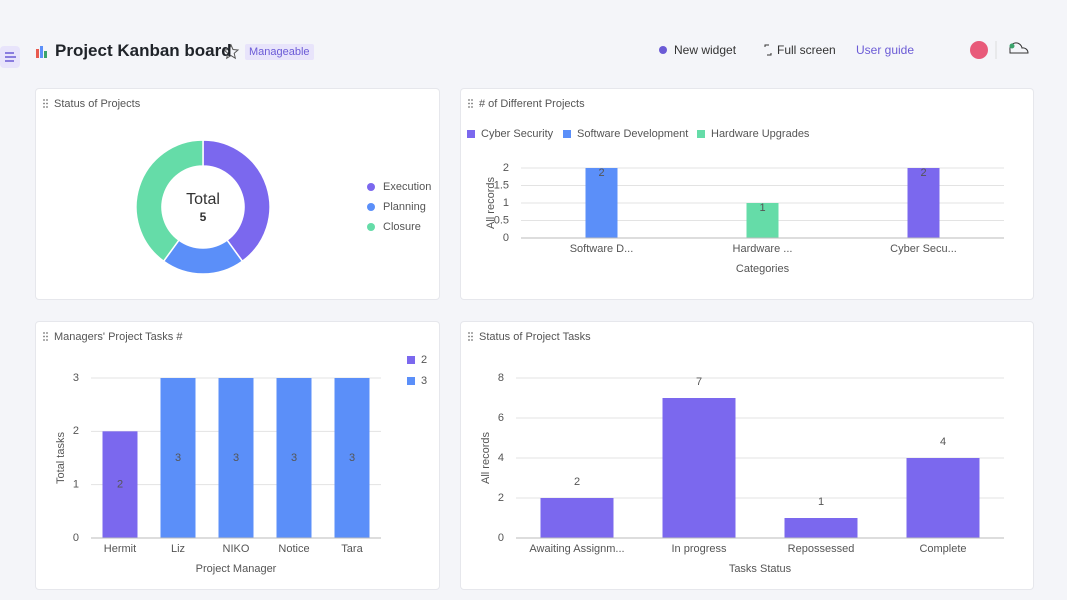  Describe the element at coordinates (404, 207) in the screenshot. I see `legend-label: Planning` at that location.